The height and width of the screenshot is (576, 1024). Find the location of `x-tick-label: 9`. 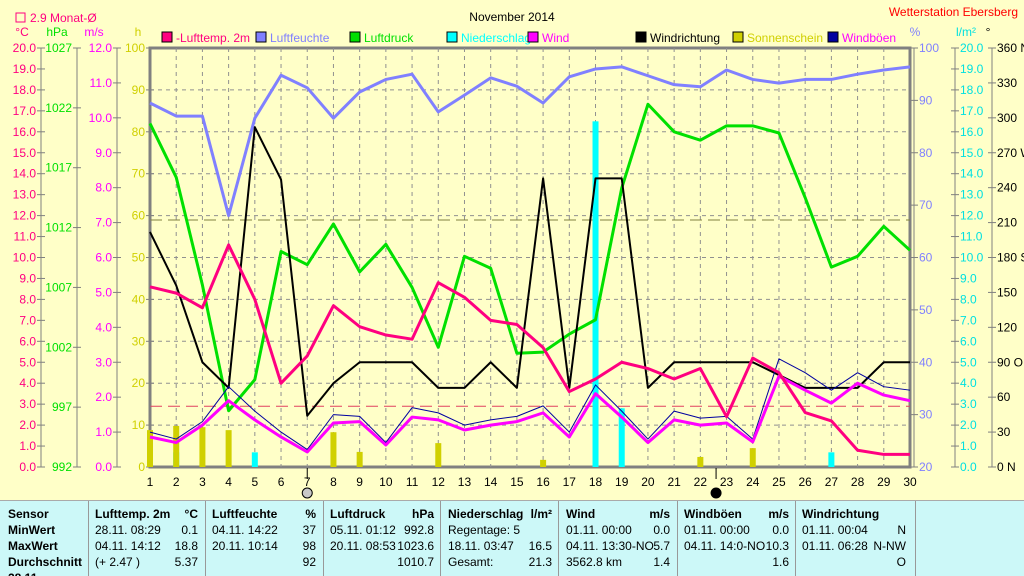

x-tick-label: 9 is located at coordinates (359, 482).